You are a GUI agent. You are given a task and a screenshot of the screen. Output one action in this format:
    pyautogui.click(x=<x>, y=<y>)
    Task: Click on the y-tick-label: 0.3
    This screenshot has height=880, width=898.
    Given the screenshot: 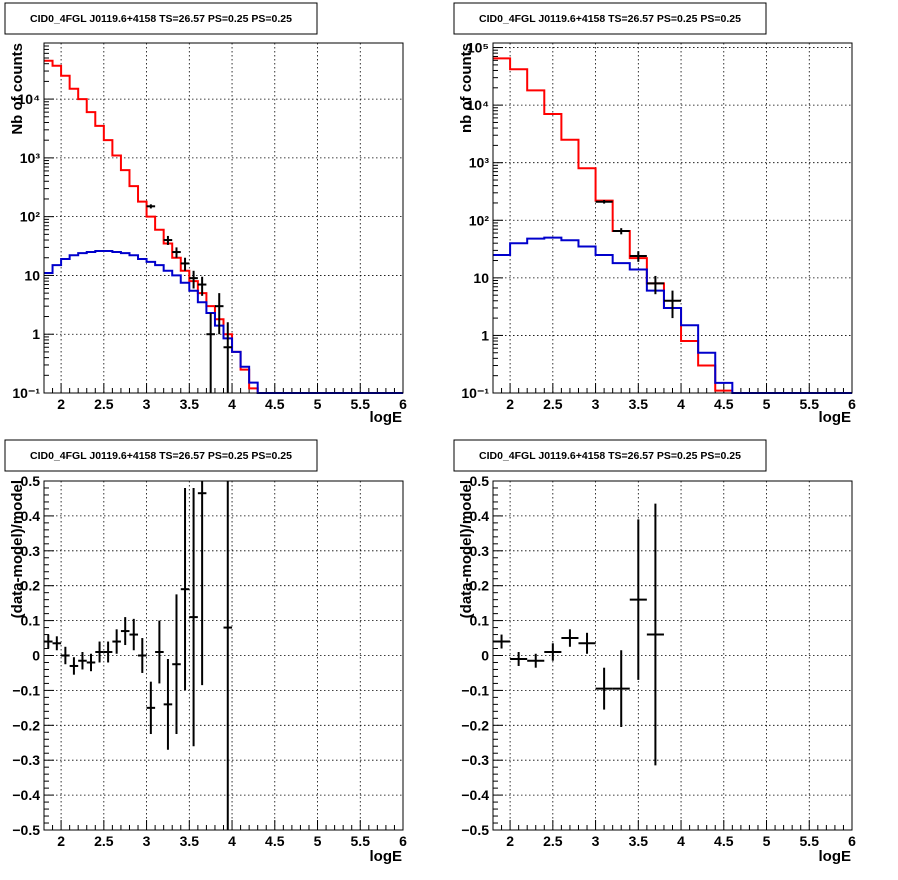 What is the action you would take?
    pyautogui.click(x=480, y=551)
    